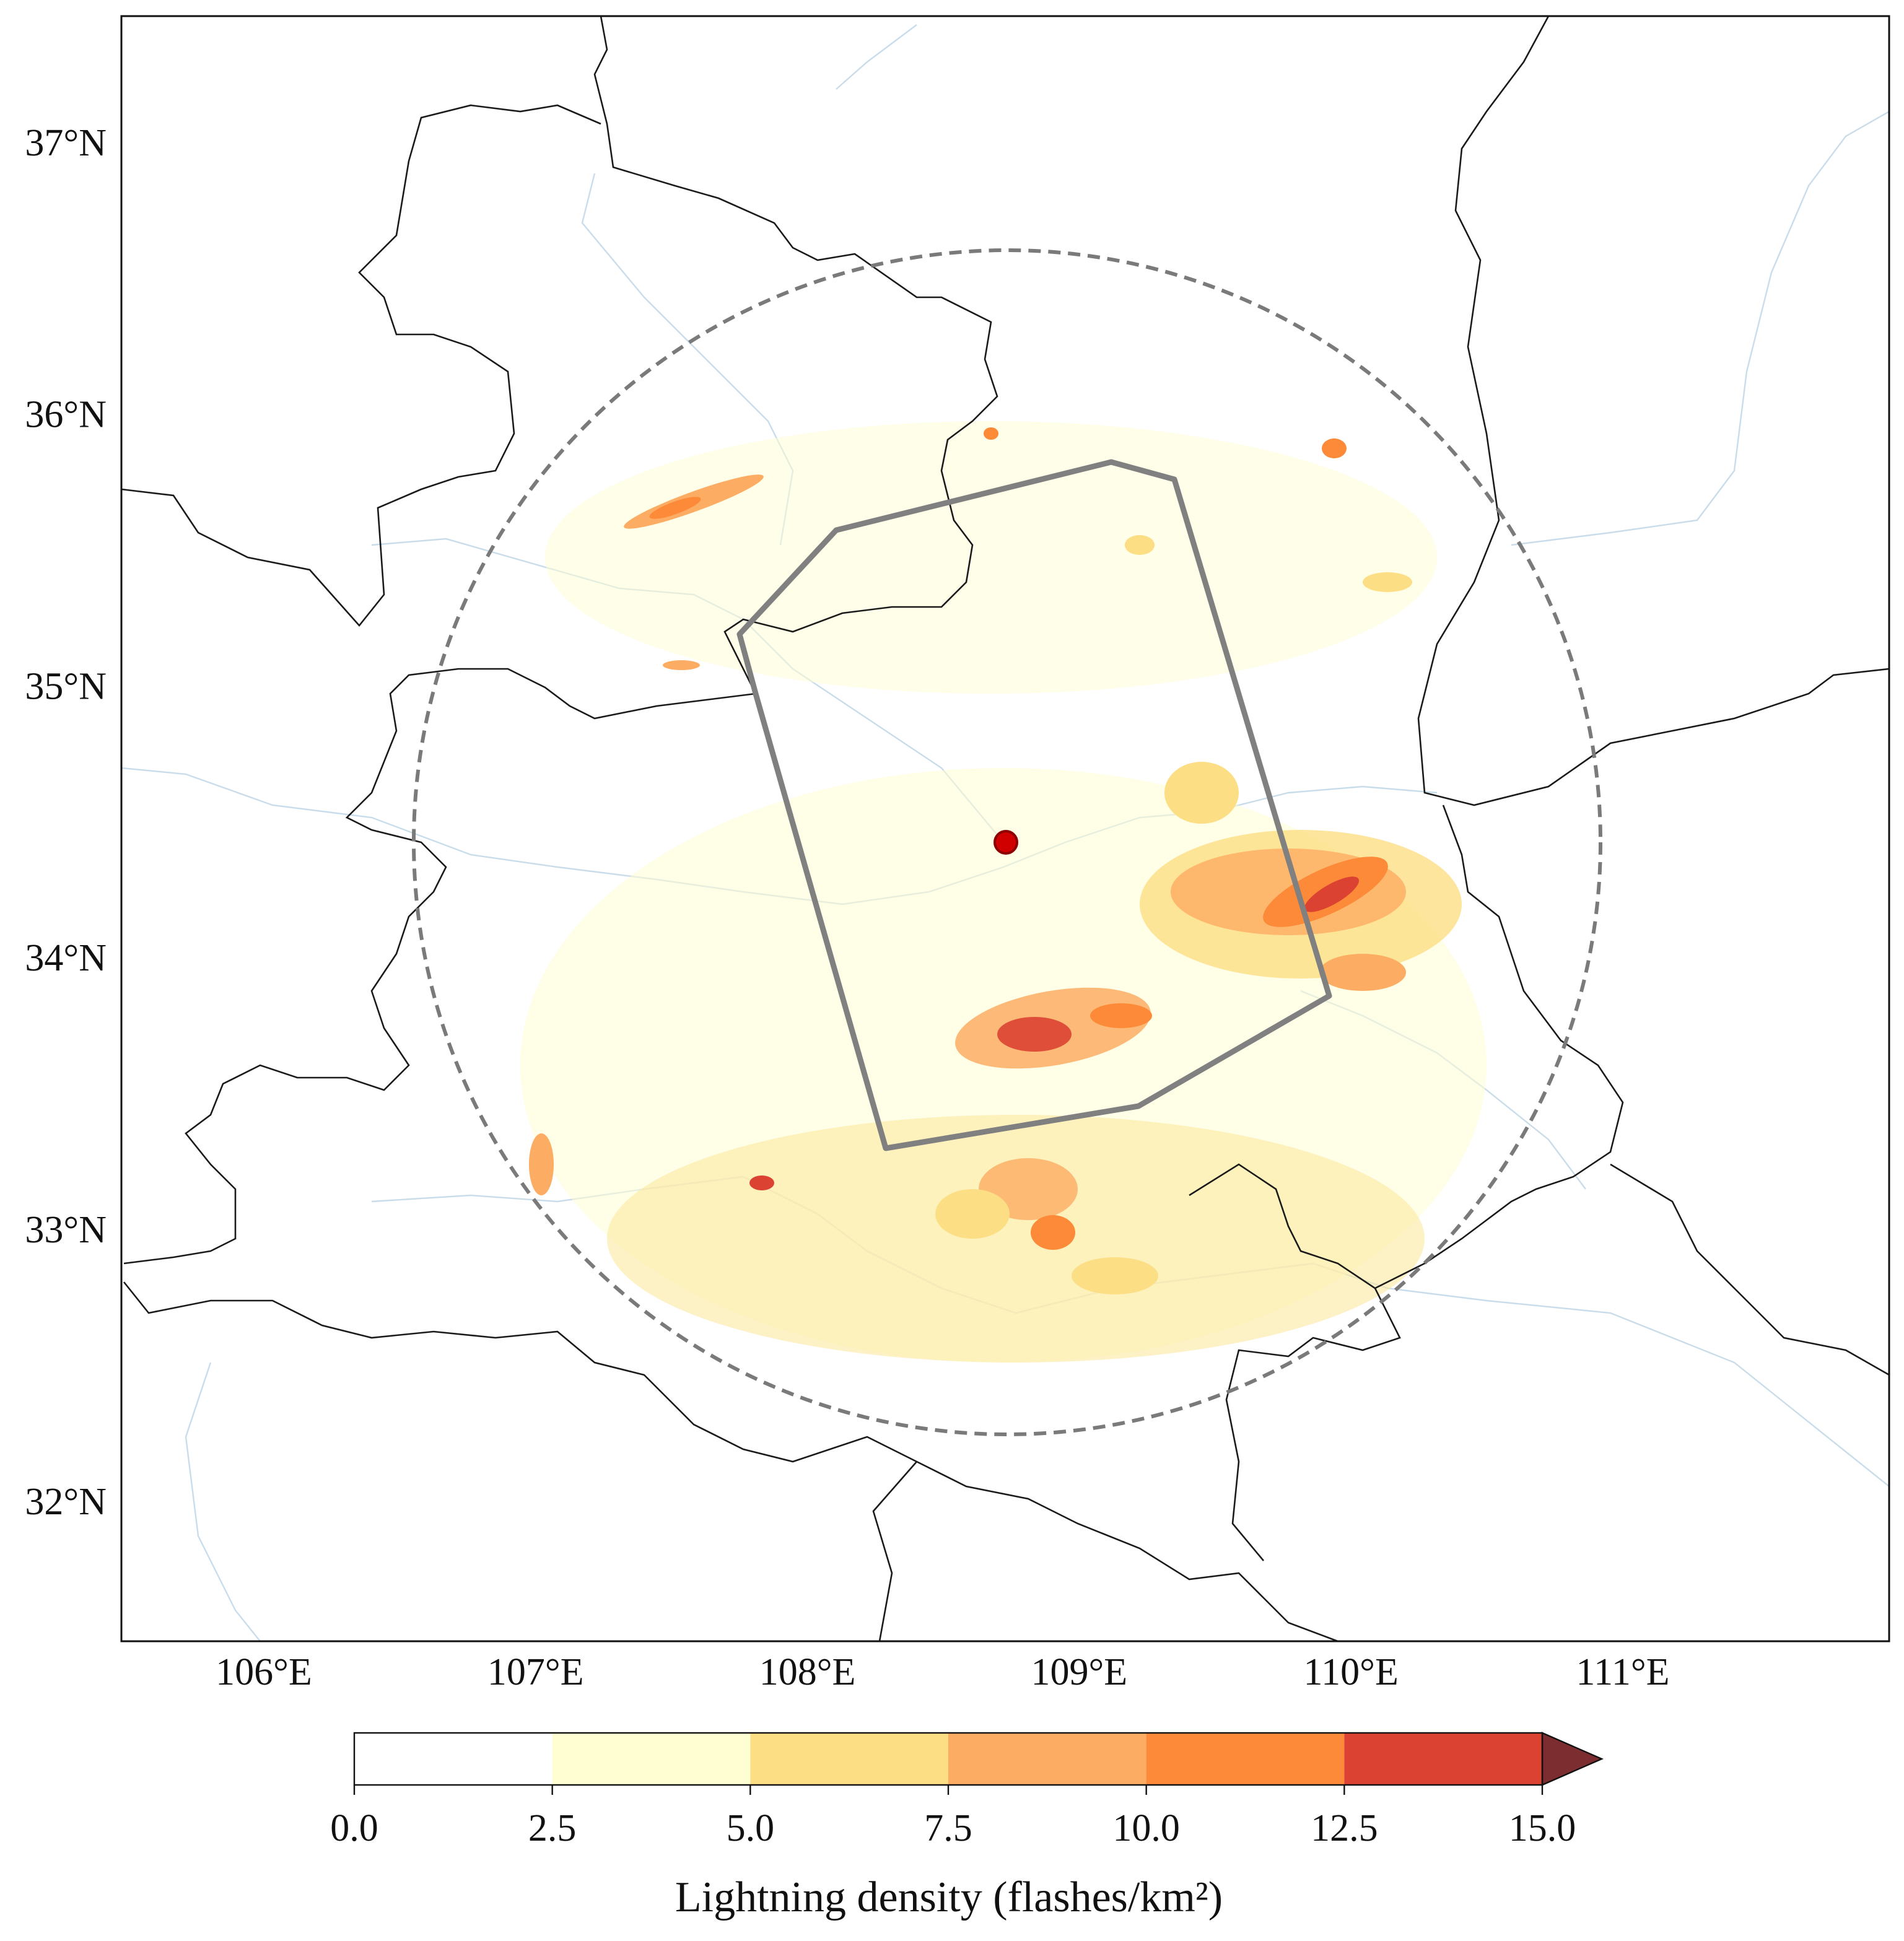 This screenshot has width=1904, height=1941. What do you see at coordinates (1146, 1828) in the screenshot?
I see `colorbar-tick-label: 10.0` at bounding box center [1146, 1828].